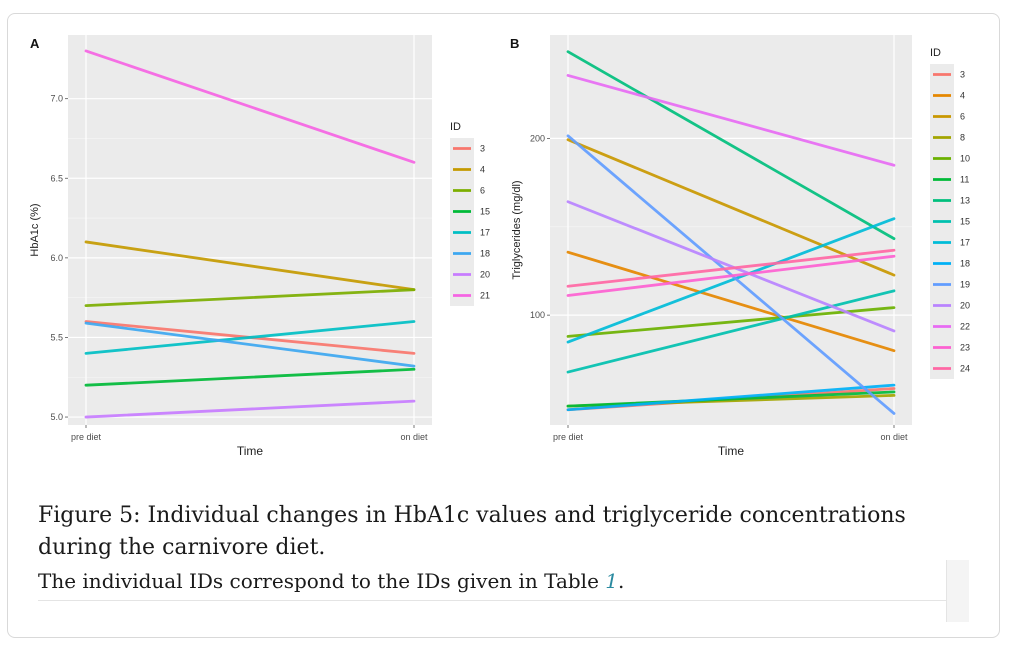 Image resolution: width=1024 pixels, height=656 pixels. I want to click on y-tick-label: 7.0, so click(56, 99).